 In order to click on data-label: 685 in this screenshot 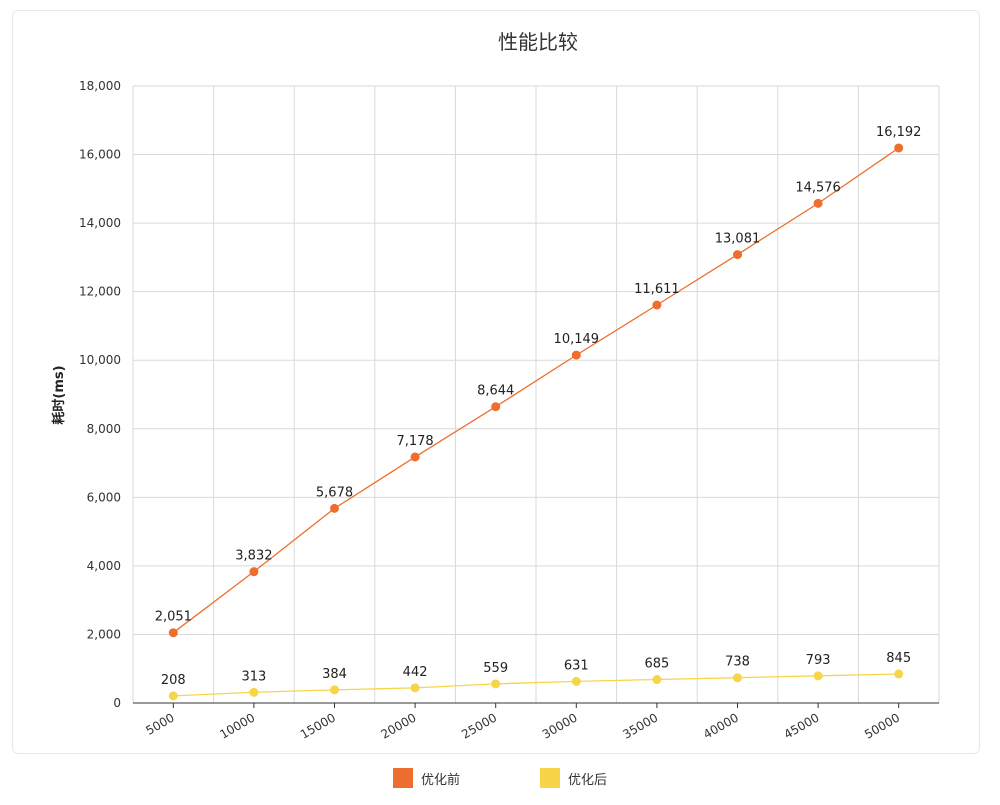, I will do `click(656, 664)`.